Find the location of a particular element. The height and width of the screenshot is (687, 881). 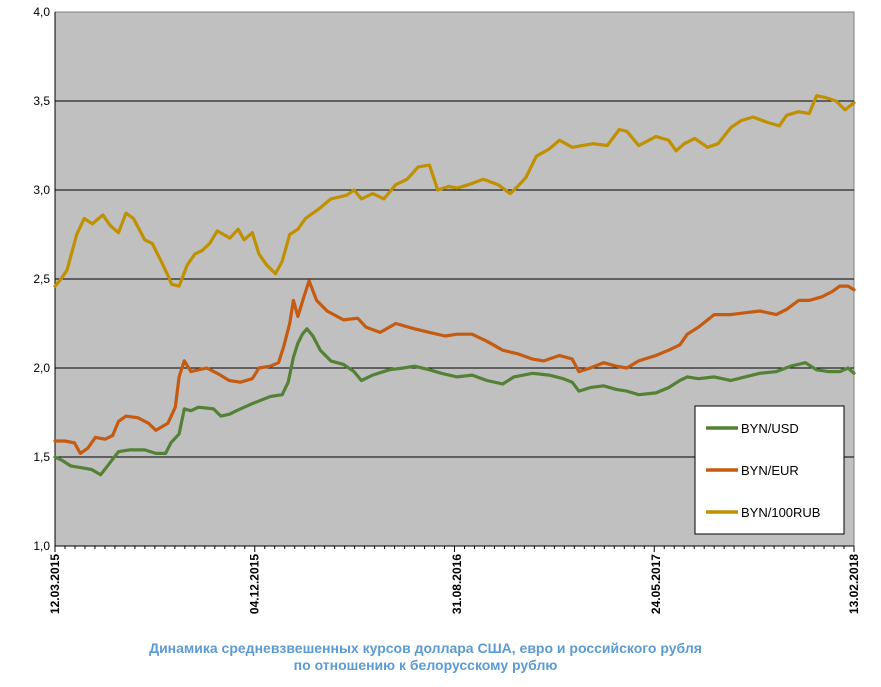

legend: BYN/USD BYN/EUR BYN/100RUB is located at coordinates (769, 470).